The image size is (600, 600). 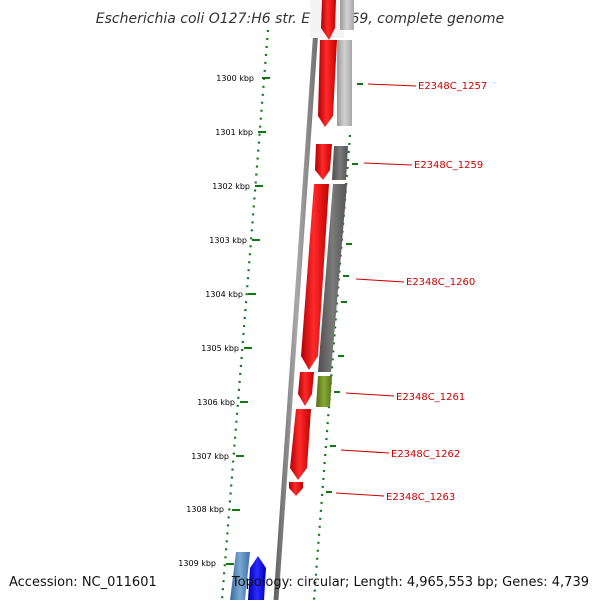 I want to click on feature-olive, so click(x=324, y=391).